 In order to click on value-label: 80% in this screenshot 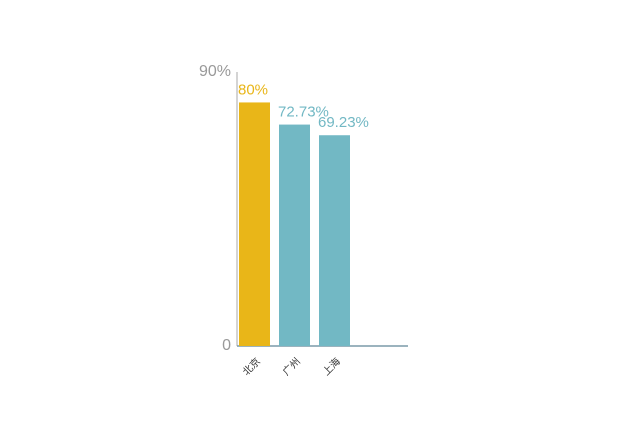, I will do `click(253, 89)`.